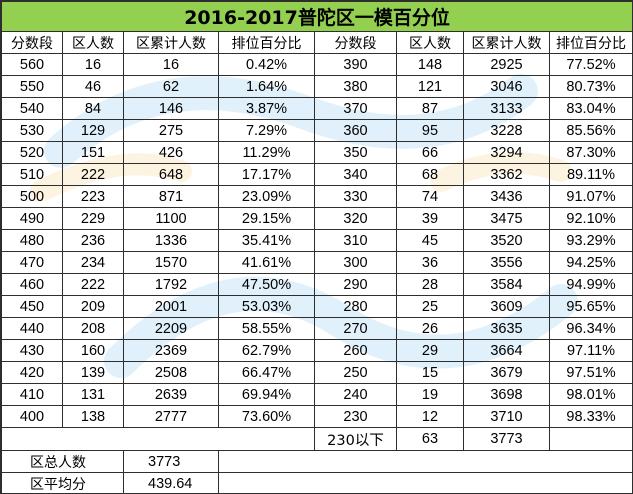 This screenshot has width=633, height=494. Describe the element at coordinates (171, 240) in the screenshot. I see `table-cell: 1336` at that location.